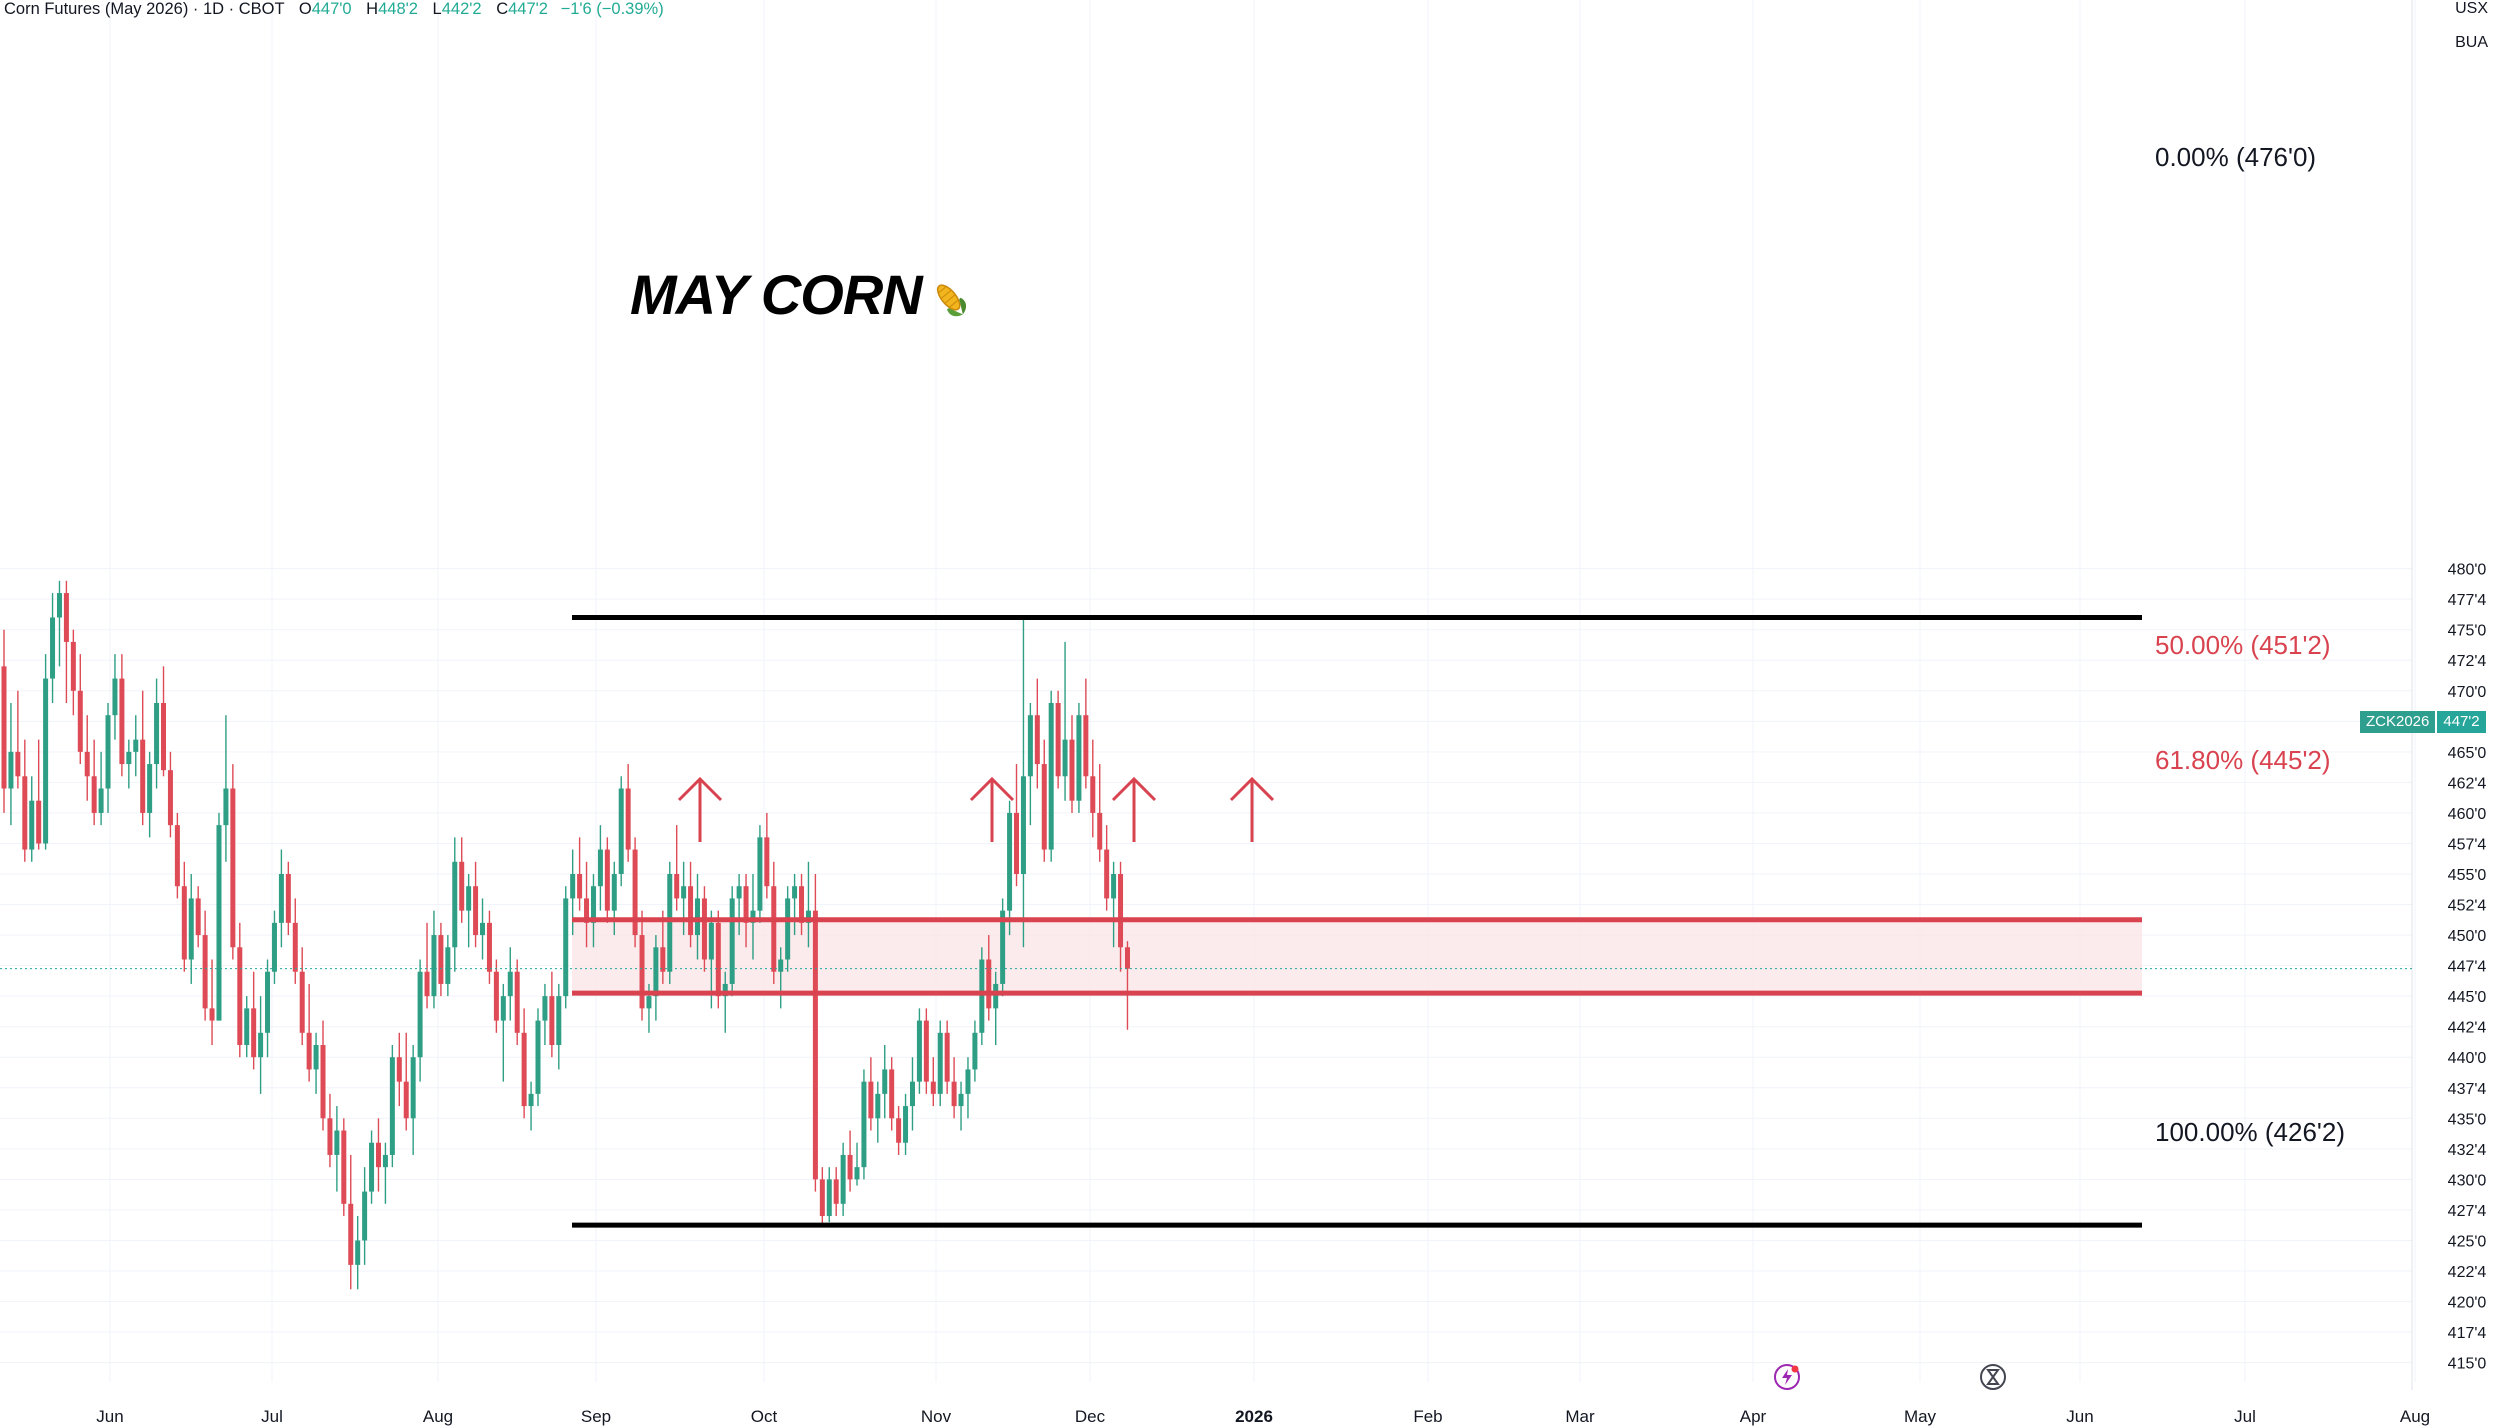 The width and height of the screenshot is (2500, 1428). What do you see at coordinates (2461, 722) in the screenshot?
I see `last-price-value: 447'2` at bounding box center [2461, 722].